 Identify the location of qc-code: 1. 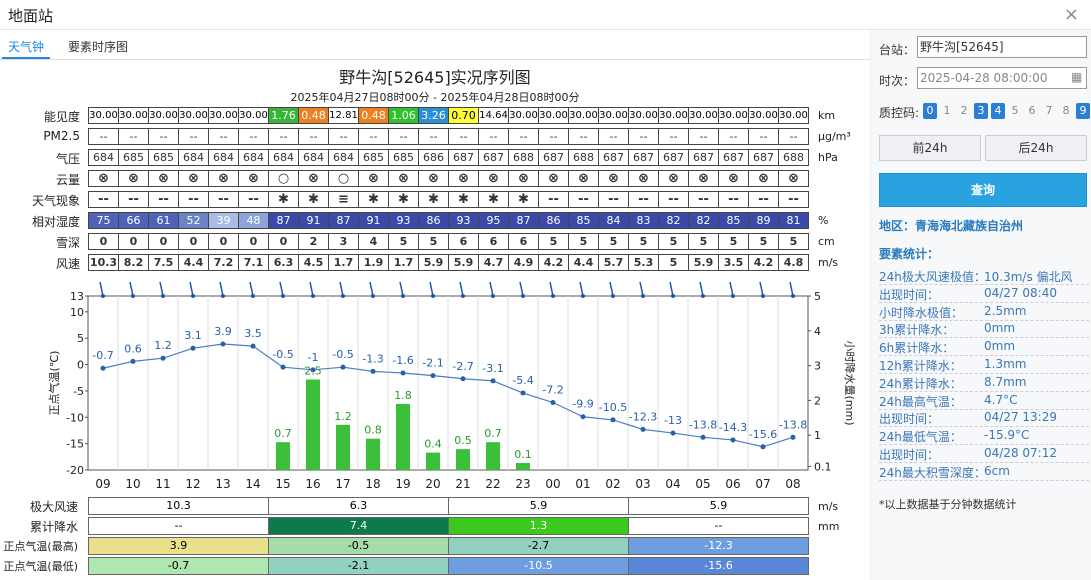
(947, 110).